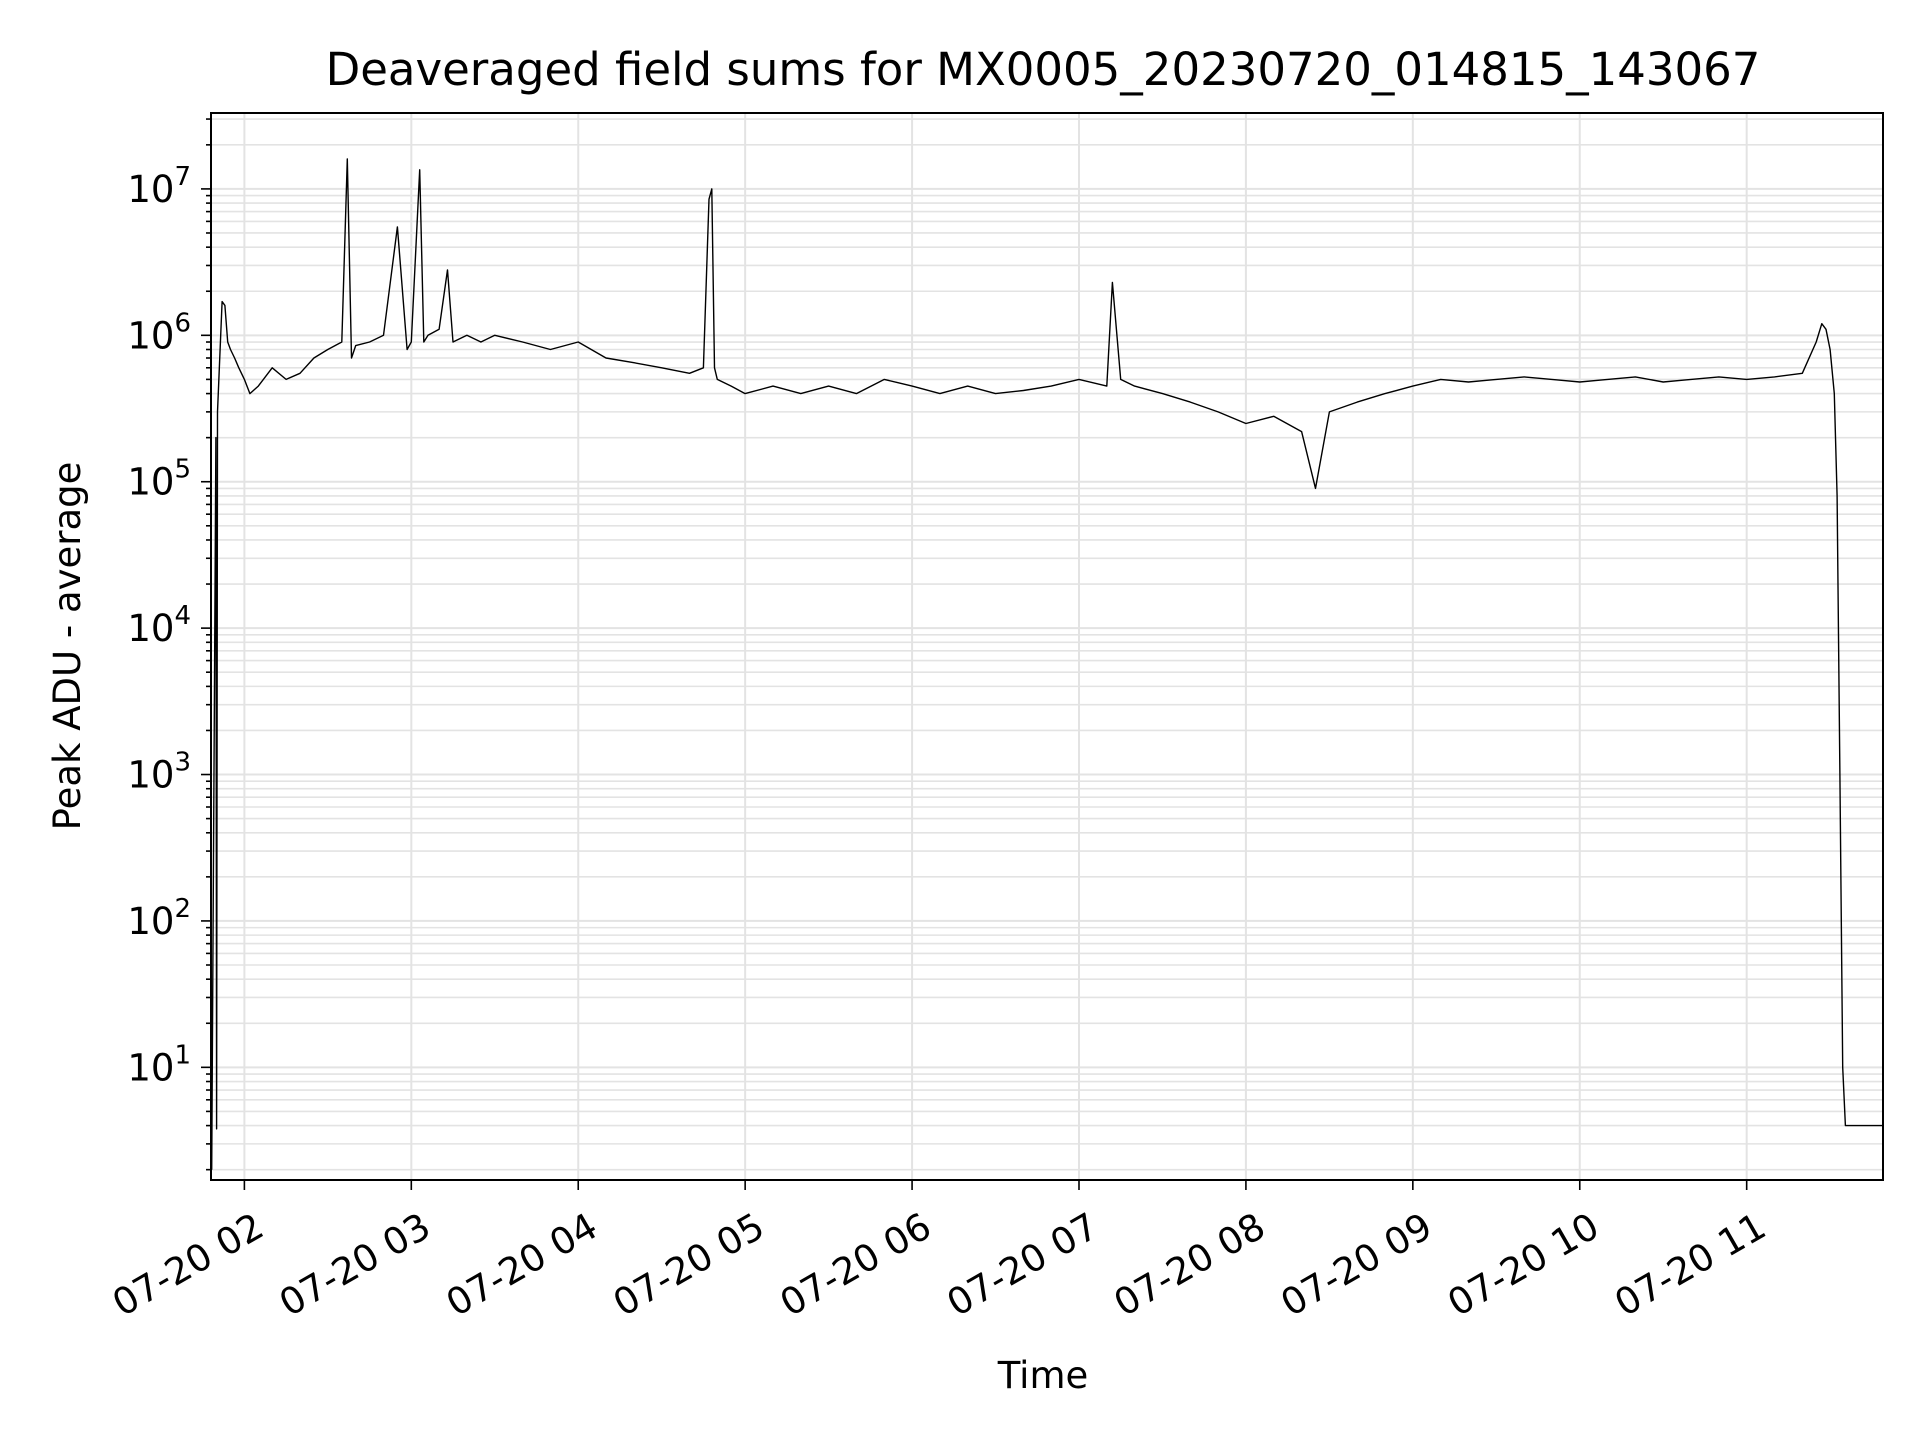 The height and width of the screenshot is (1440, 1920). I want to click on x-axis-label: Time, so click(1043, 1375).